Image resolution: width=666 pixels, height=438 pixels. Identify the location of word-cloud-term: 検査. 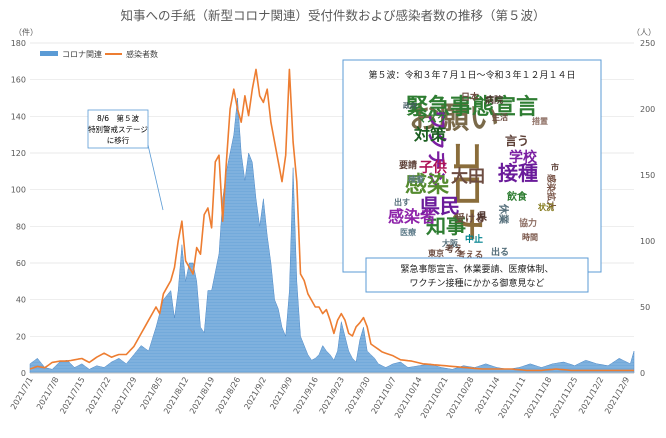
(416, 179).